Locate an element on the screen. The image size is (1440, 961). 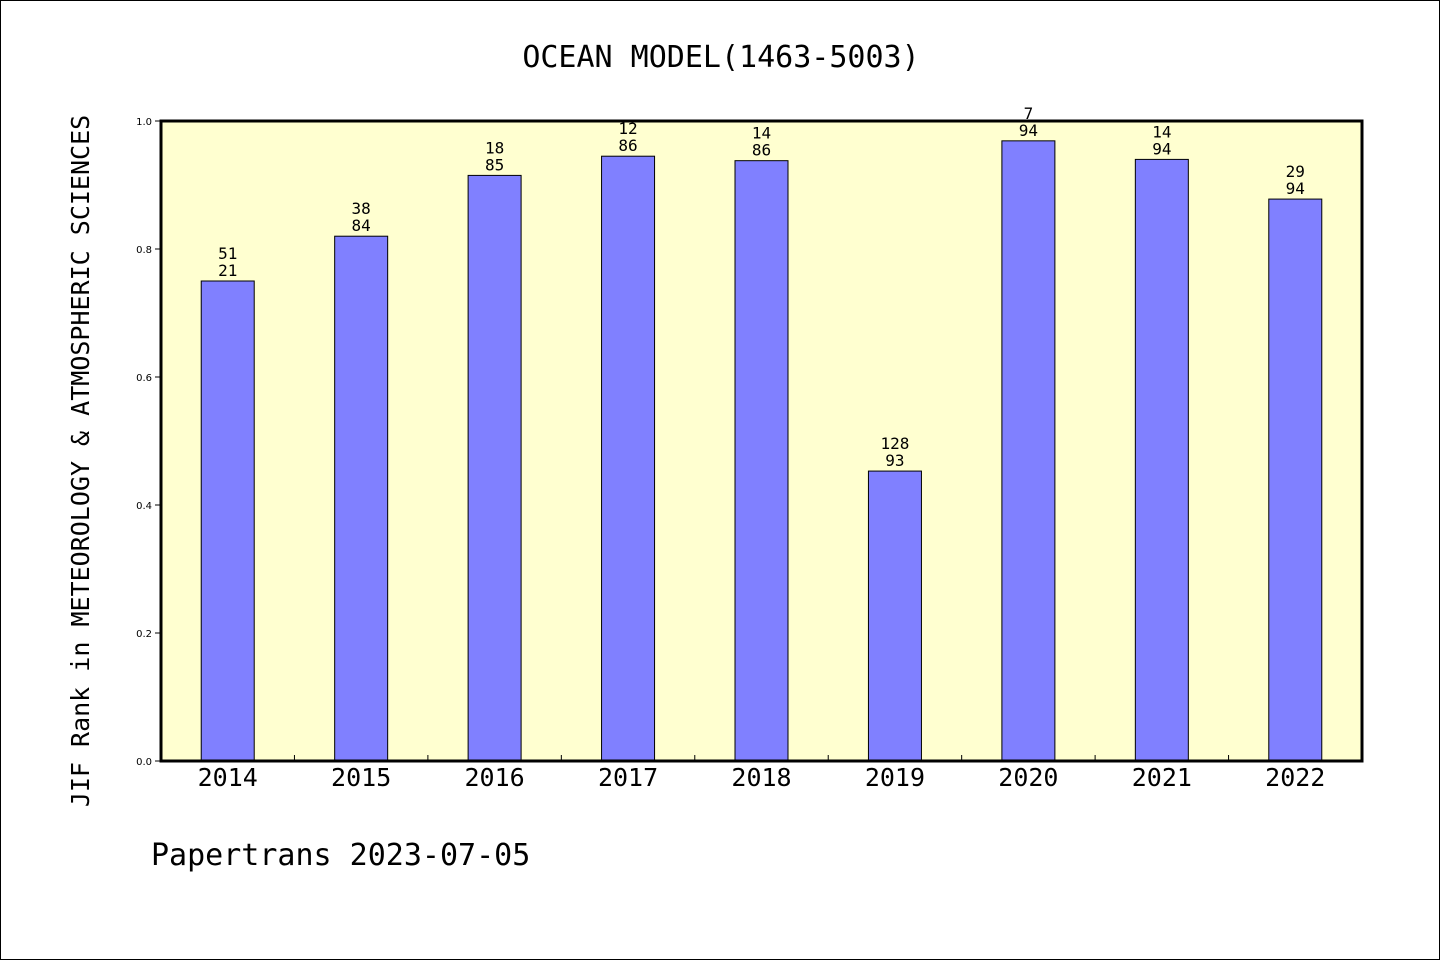
rank-label-2020: 7 is located at coordinates (1029, 113).